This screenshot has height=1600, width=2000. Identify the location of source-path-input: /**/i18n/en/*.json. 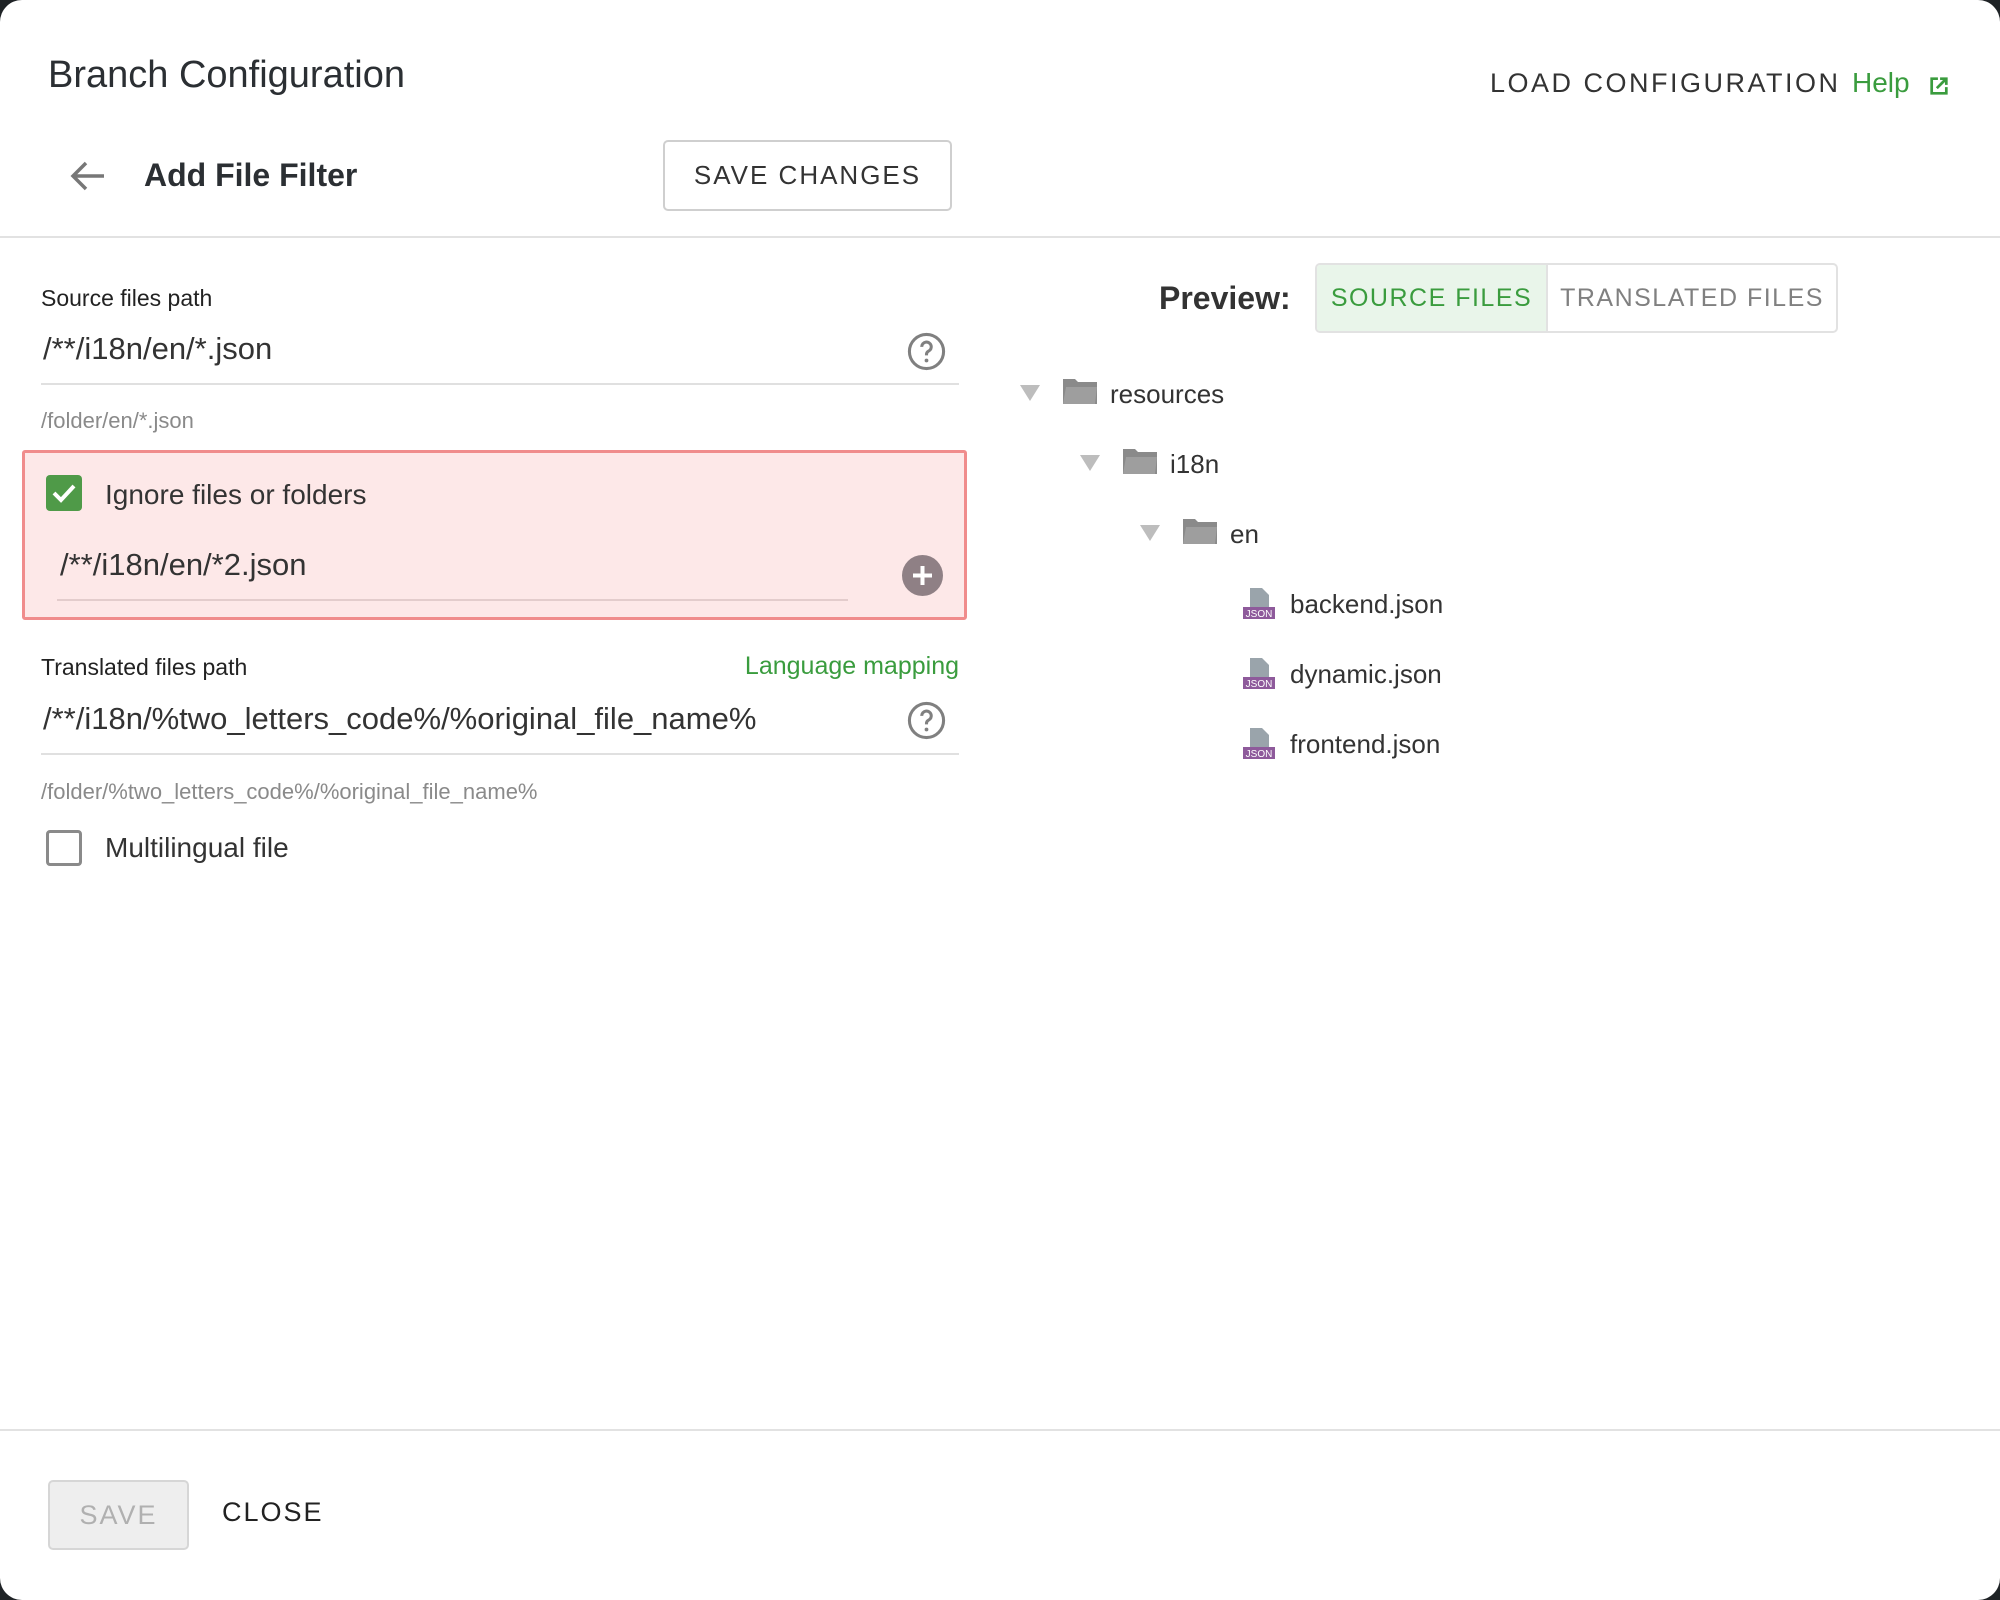
(158, 348).